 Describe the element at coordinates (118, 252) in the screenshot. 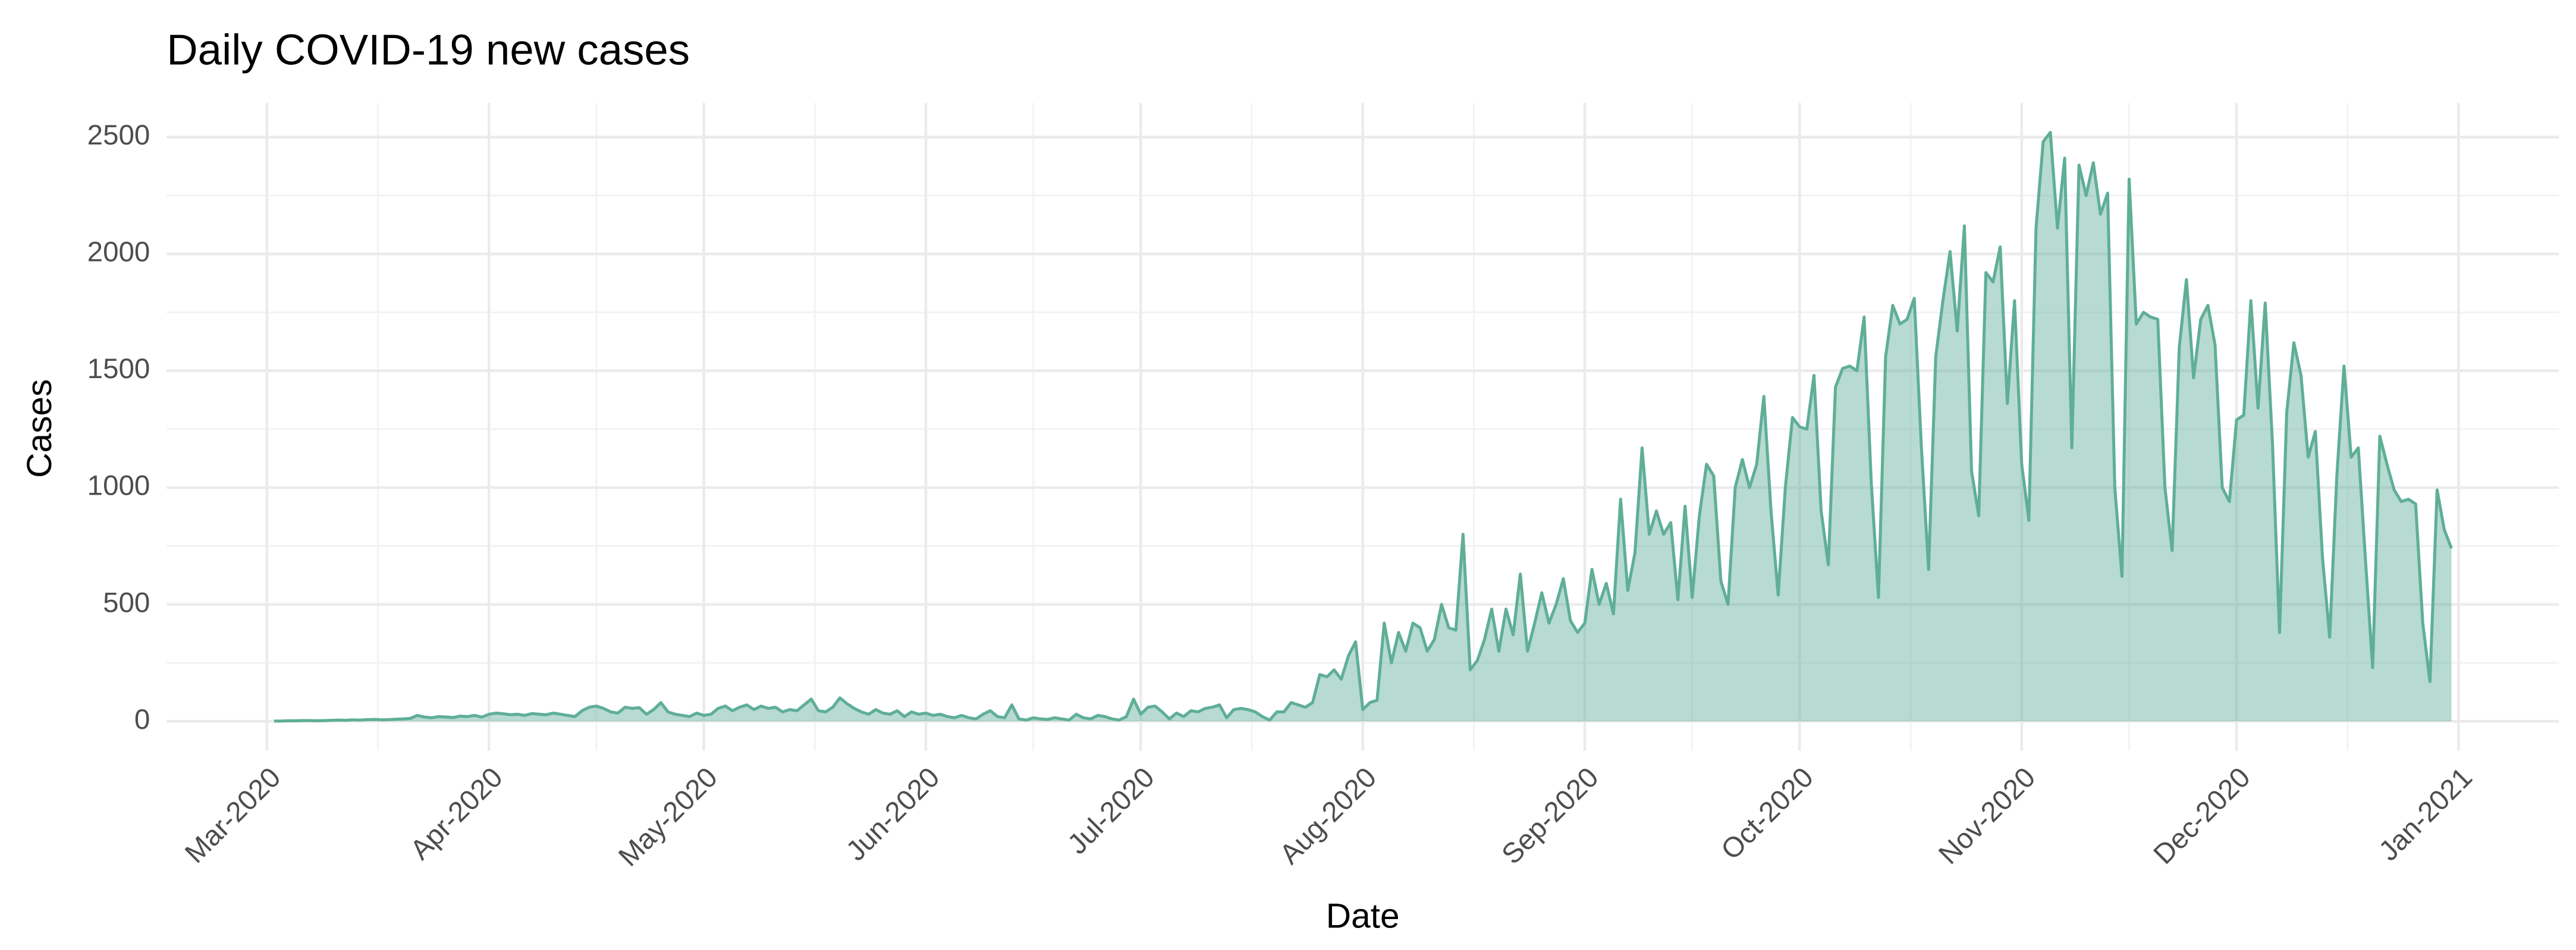

I see `y-tick-label: 2000` at that location.